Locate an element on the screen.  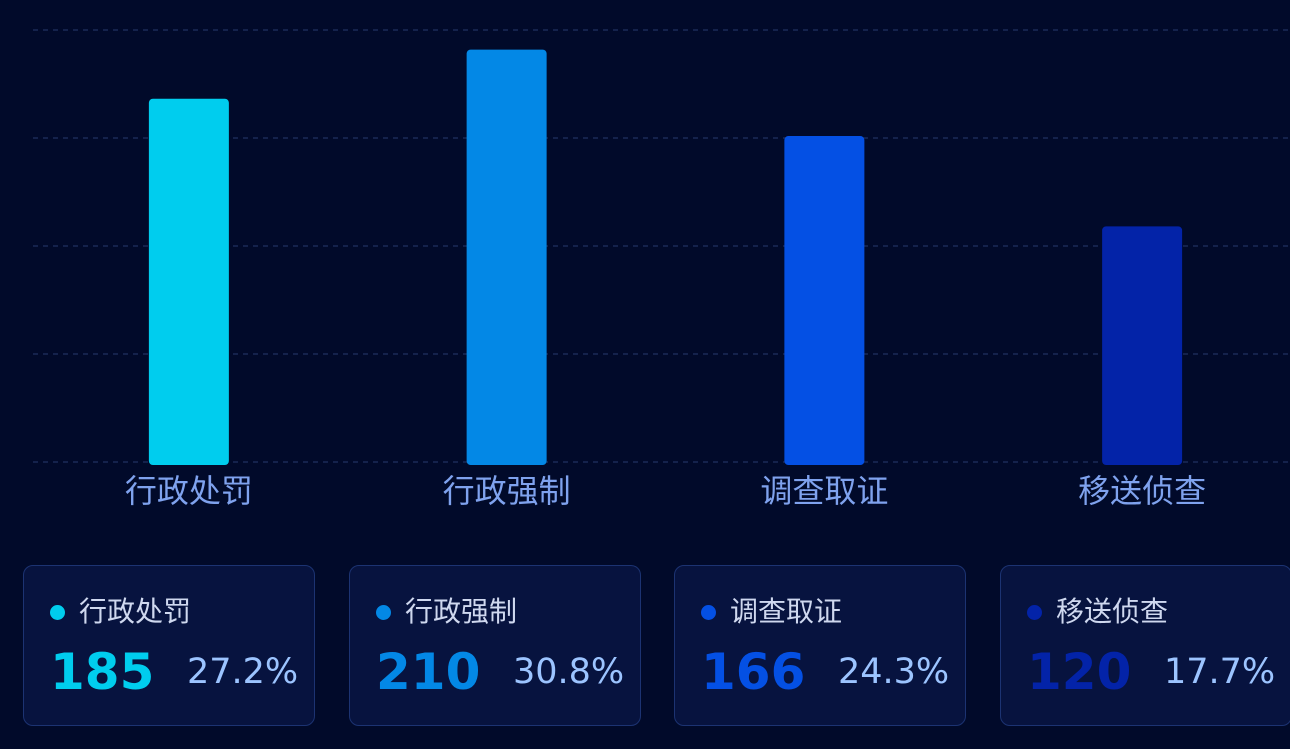
x-tick-label: 调查取证 is located at coordinates (824, 491).